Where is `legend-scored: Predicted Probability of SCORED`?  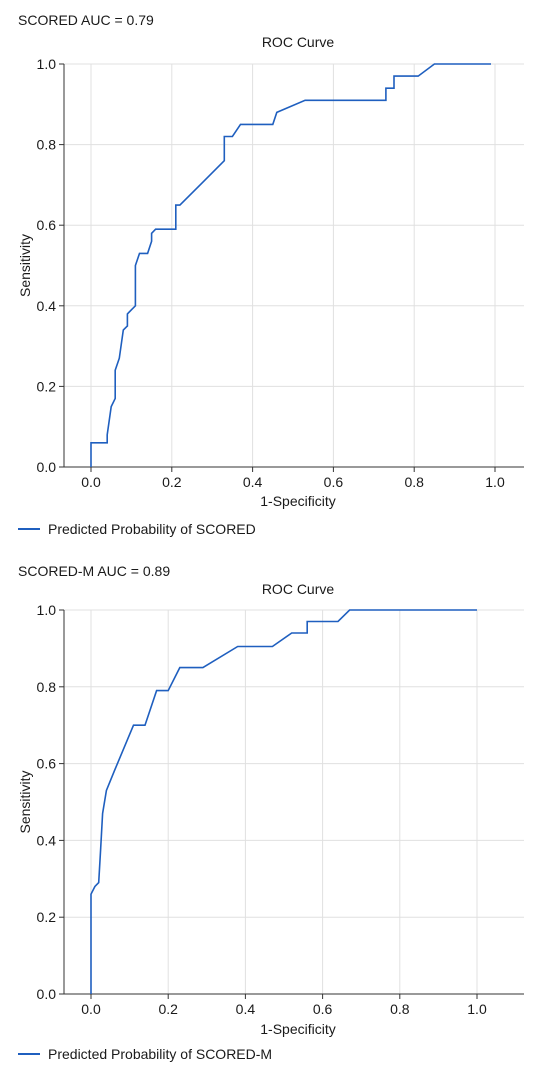
legend-scored: Predicted Probability of SCORED is located at coordinates (137, 529).